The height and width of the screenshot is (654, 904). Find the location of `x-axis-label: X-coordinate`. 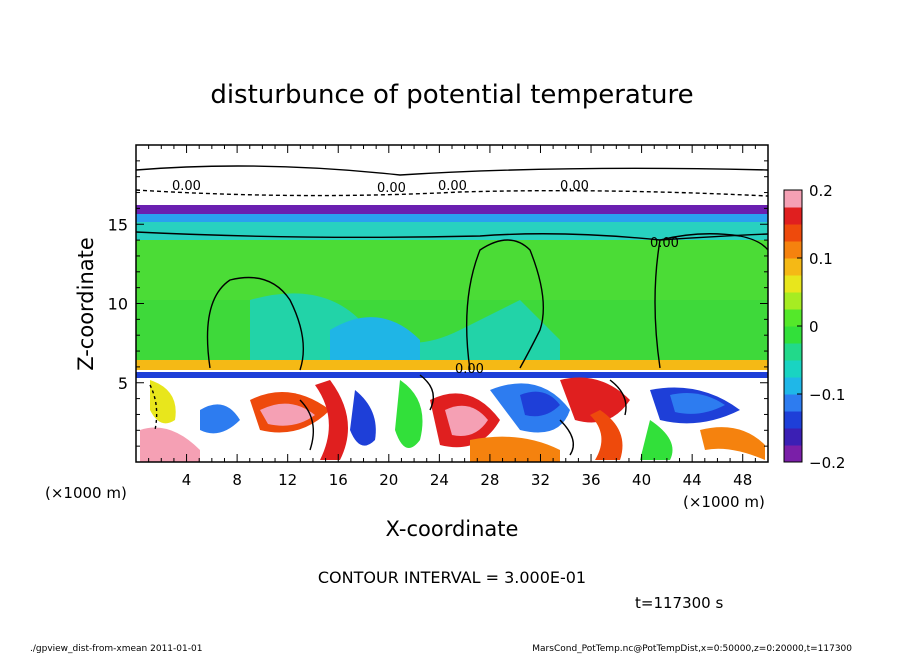

x-axis-label: X-coordinate is located at coordinates (452, 529).